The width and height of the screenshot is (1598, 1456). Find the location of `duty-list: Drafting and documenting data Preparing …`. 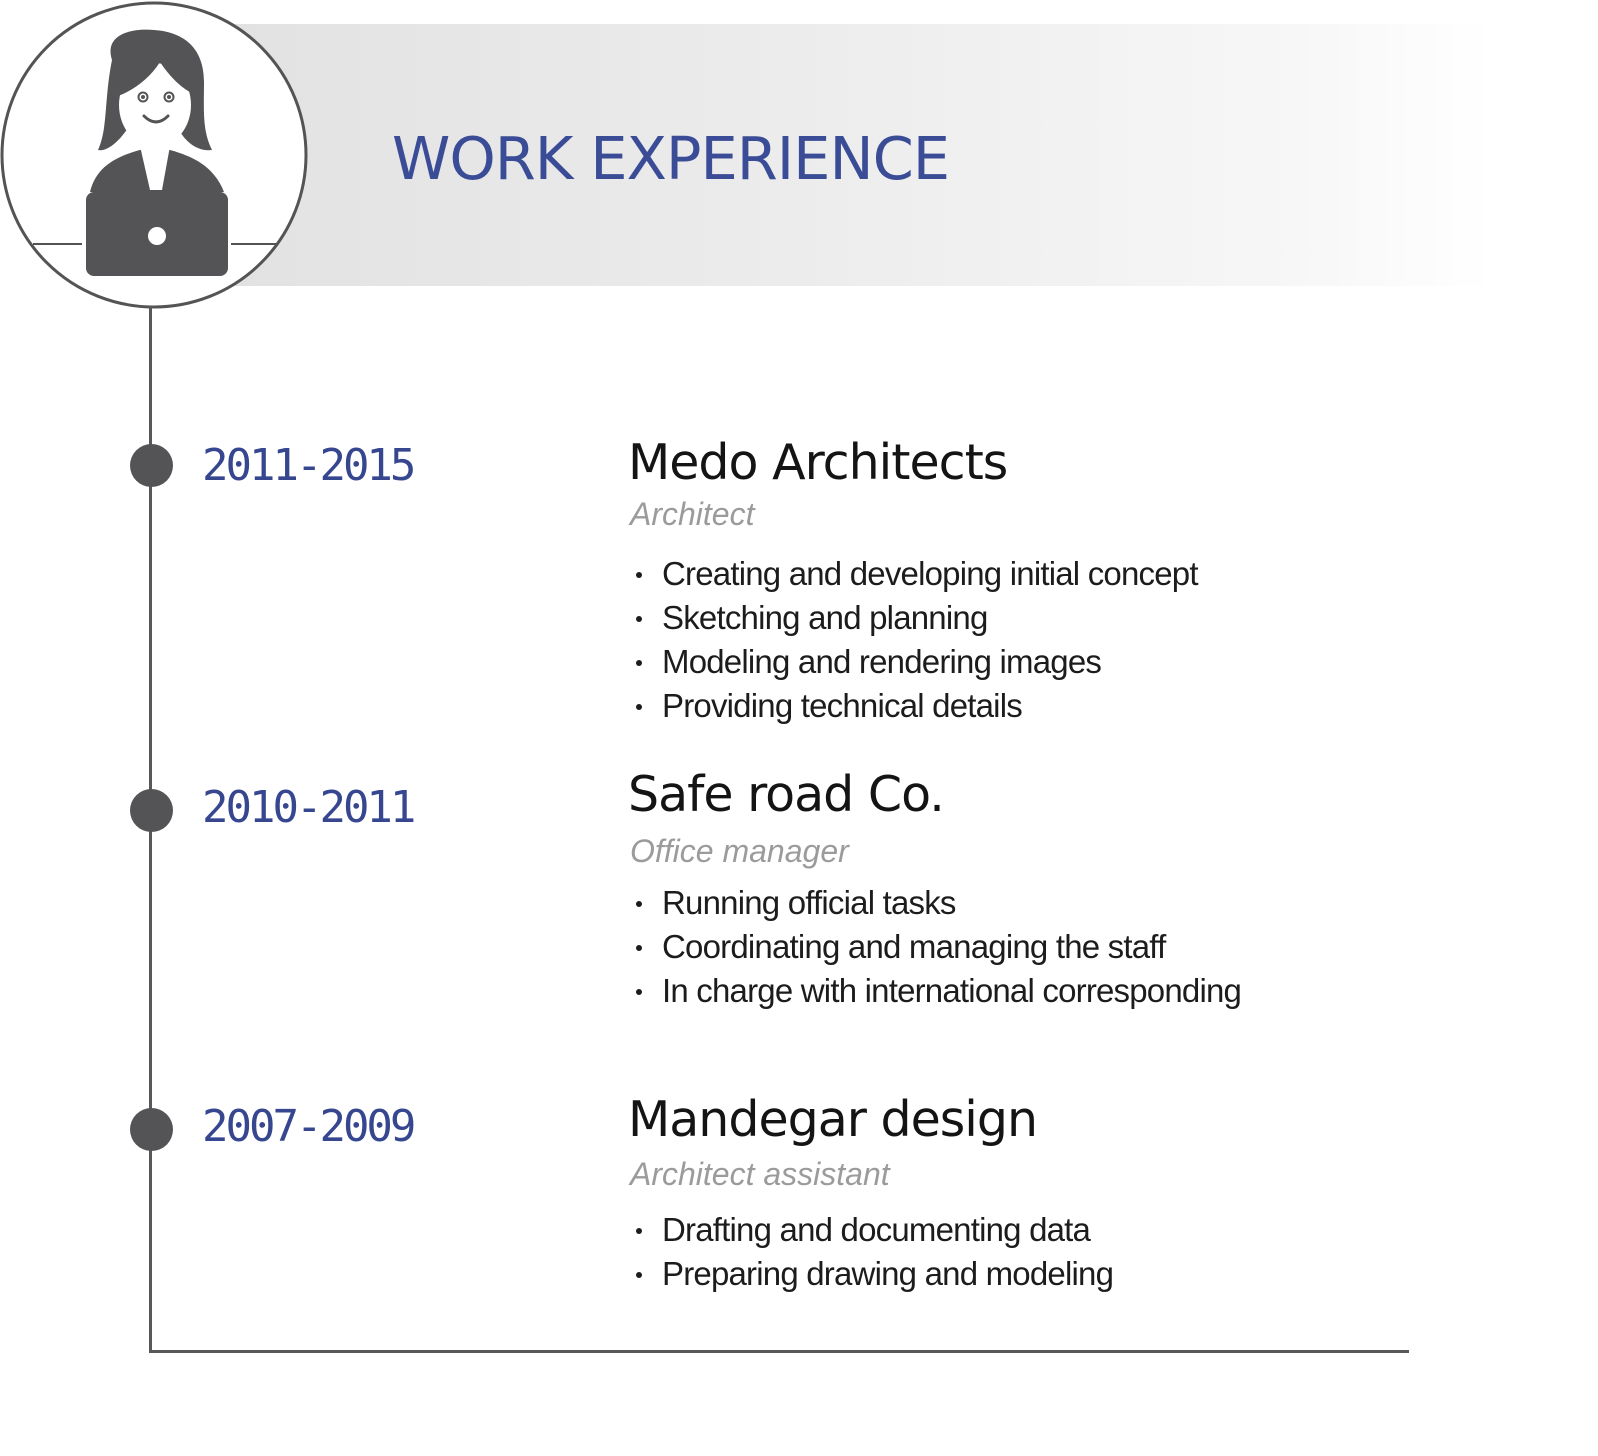

duty-list: Drafting and documenting data Preparing … is located at coordinates (873, 1252).